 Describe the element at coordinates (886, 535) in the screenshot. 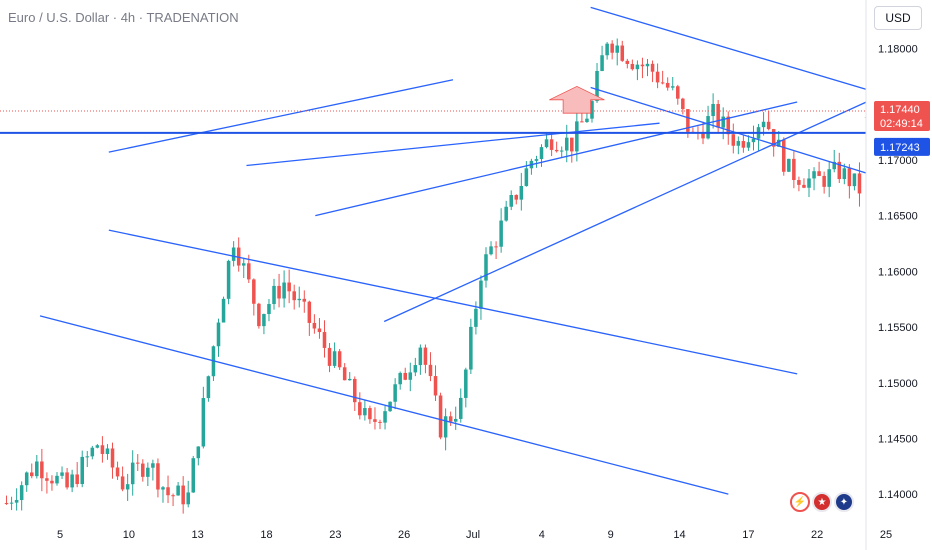

I see `x-tick-label: 25` at that location.